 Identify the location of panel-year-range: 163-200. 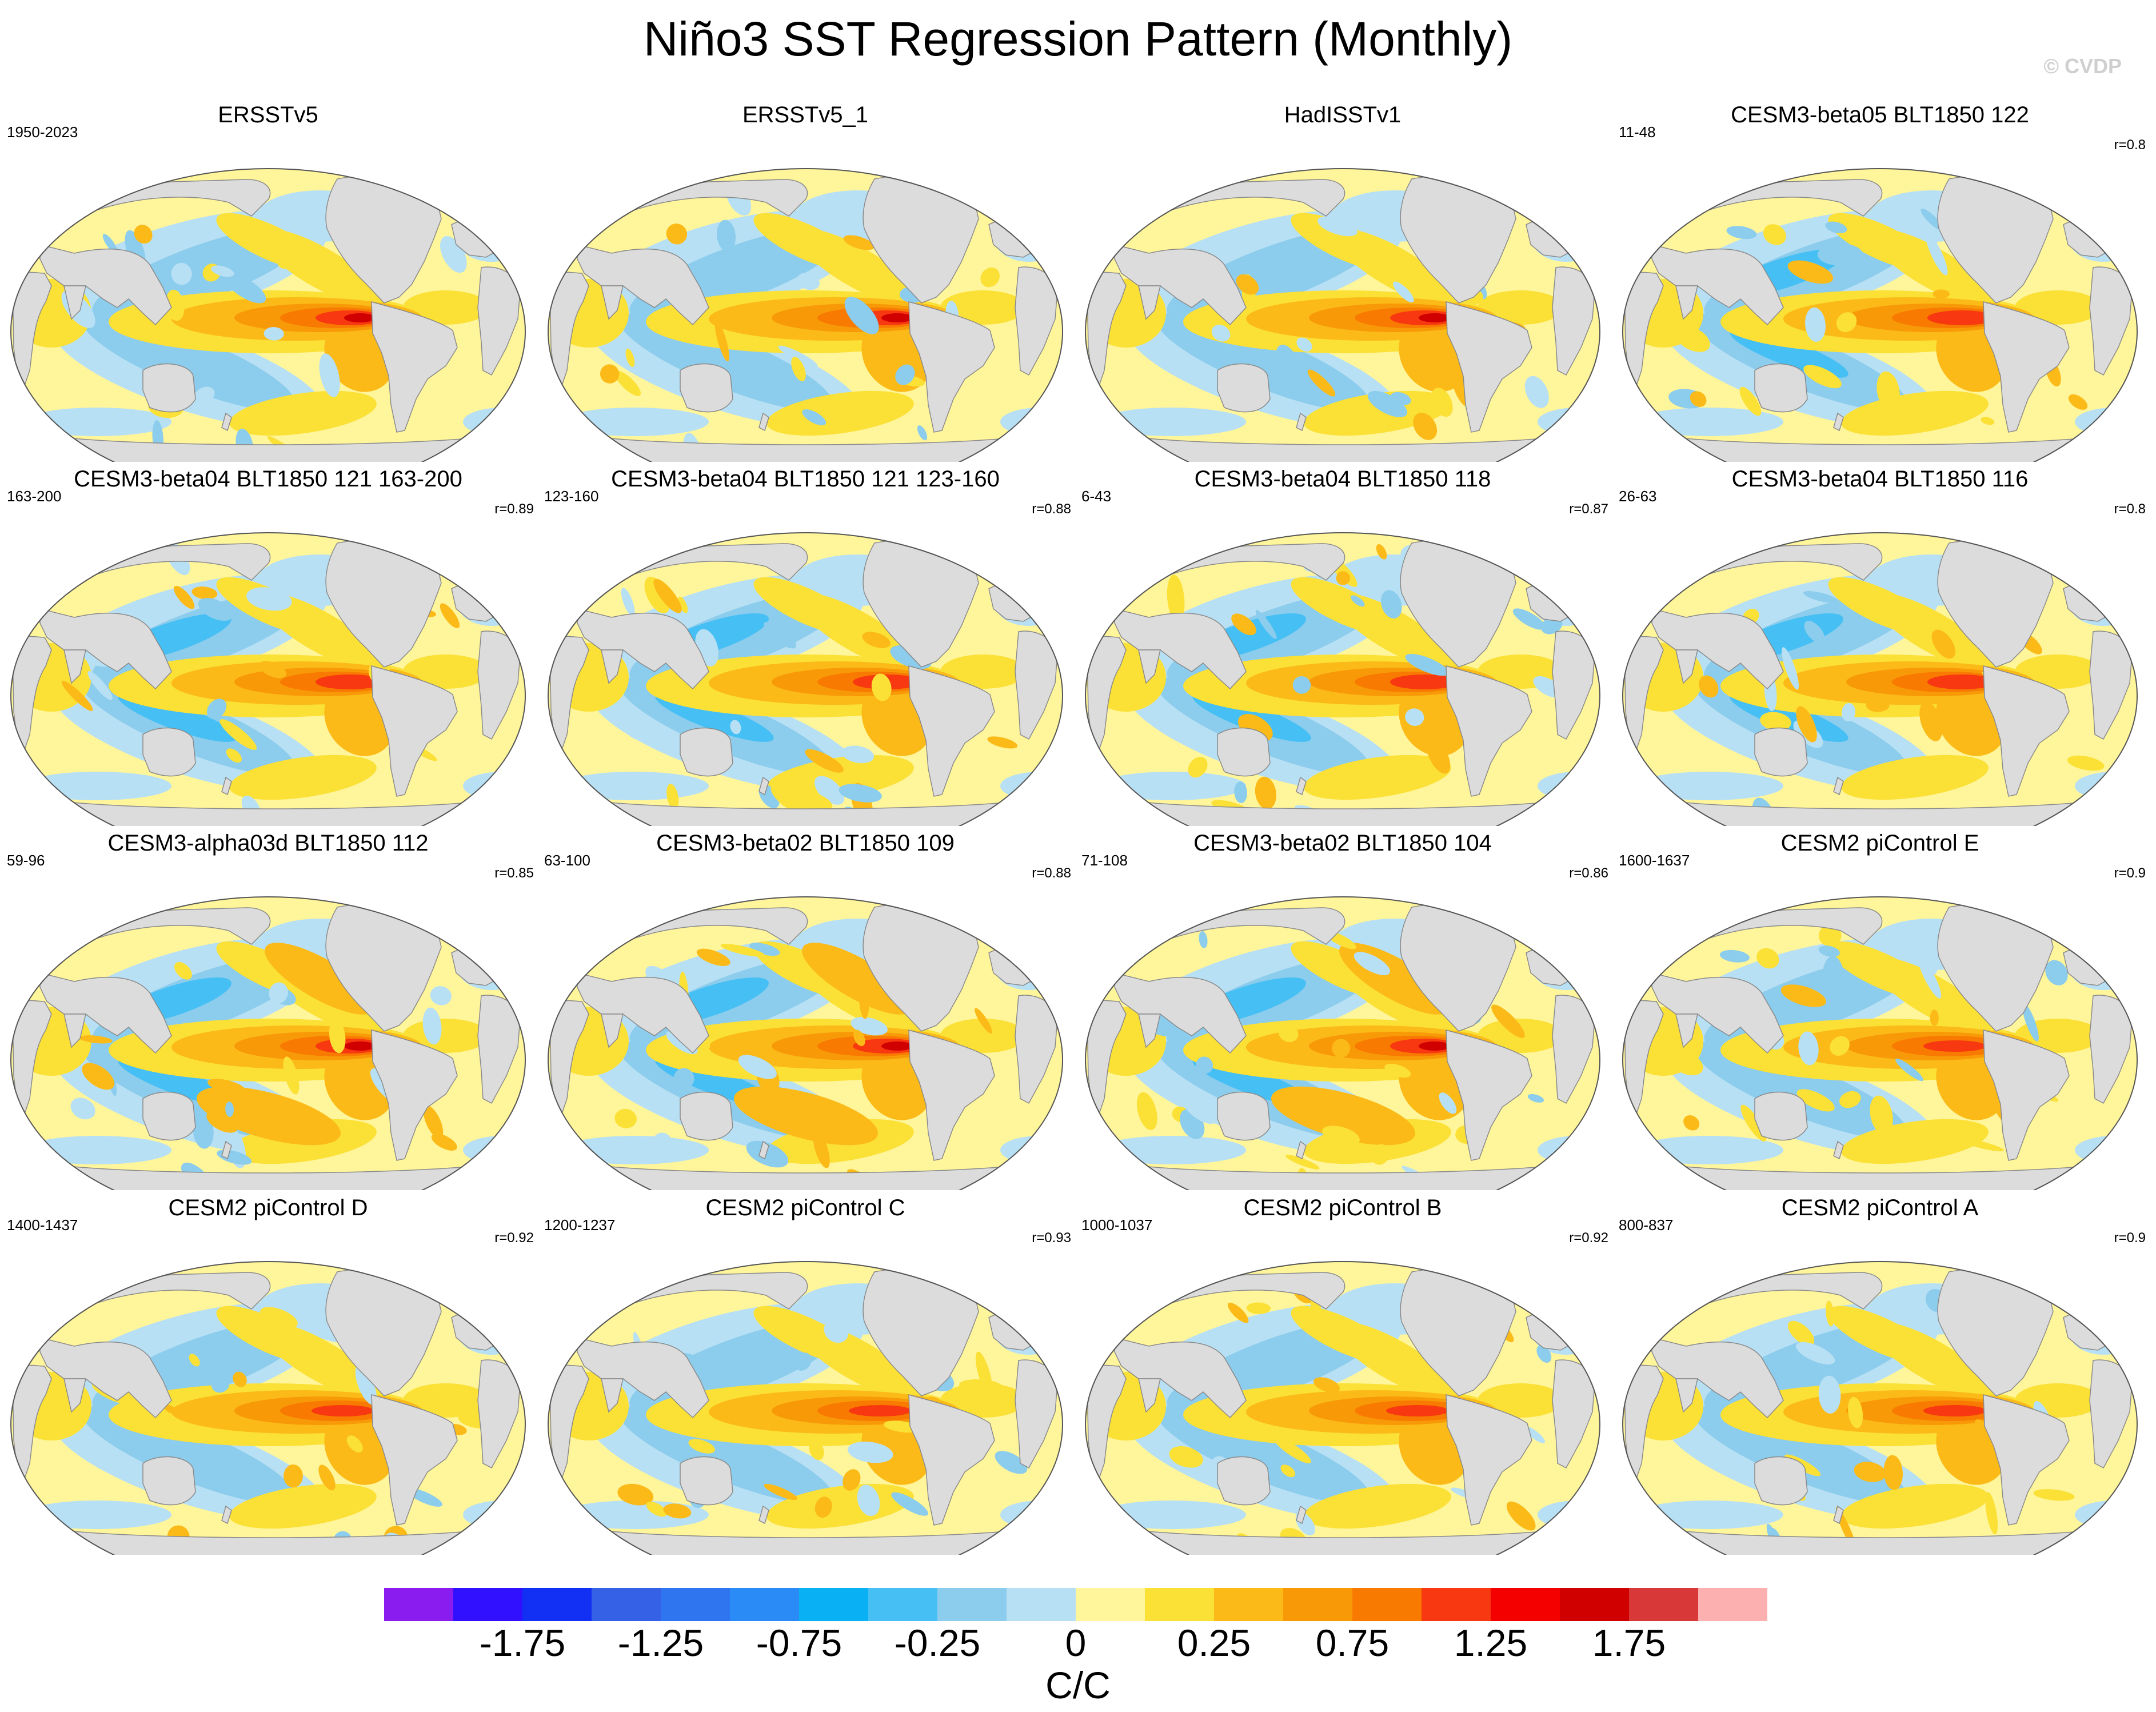
(34, 496).